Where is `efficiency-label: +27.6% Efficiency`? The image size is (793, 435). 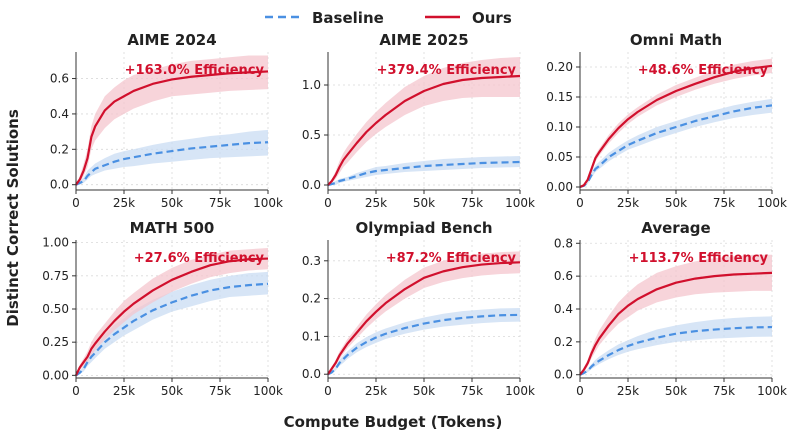
efficiency-label: +27.6% Efficiency is located at coordinates (199, 258).